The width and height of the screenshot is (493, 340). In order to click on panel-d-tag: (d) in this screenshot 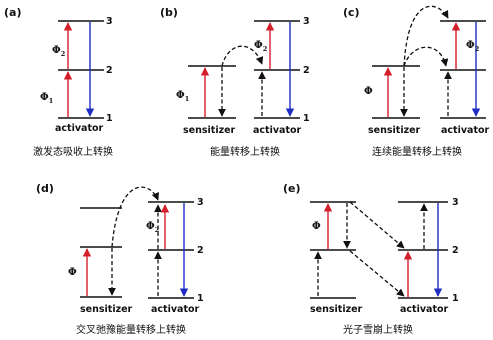, I will do `click(45, 188)`.